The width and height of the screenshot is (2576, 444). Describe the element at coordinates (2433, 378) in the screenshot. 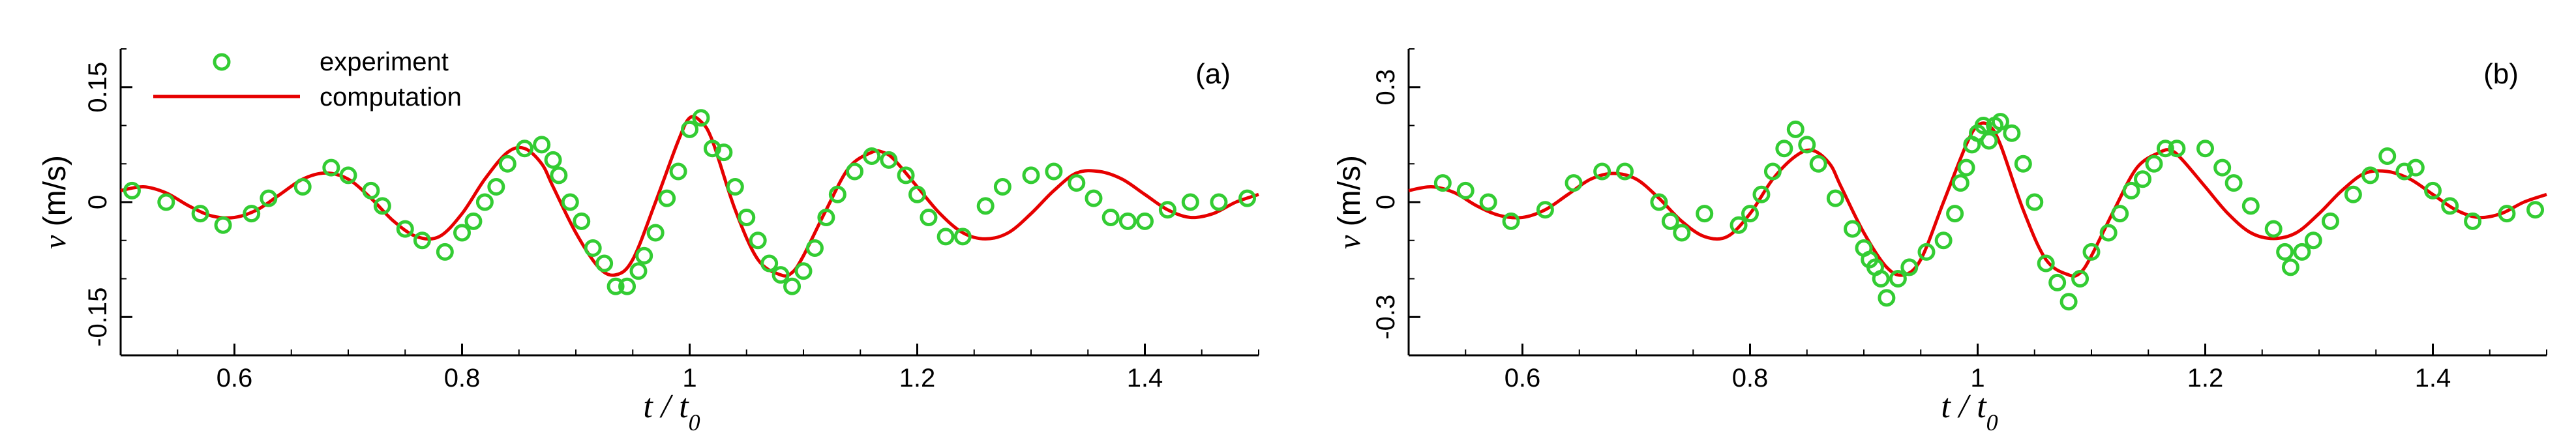

I see `panel-b-x-tick-label: 1.4` at that location.